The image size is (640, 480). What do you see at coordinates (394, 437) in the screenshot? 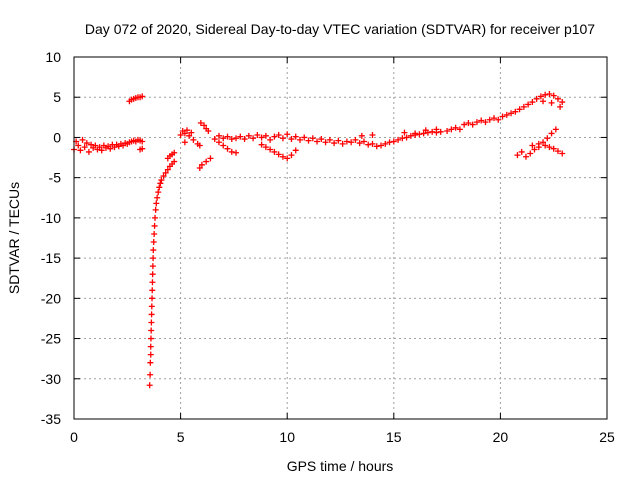
I see `x-tick-label: 15` at bounding box center [394, 437].